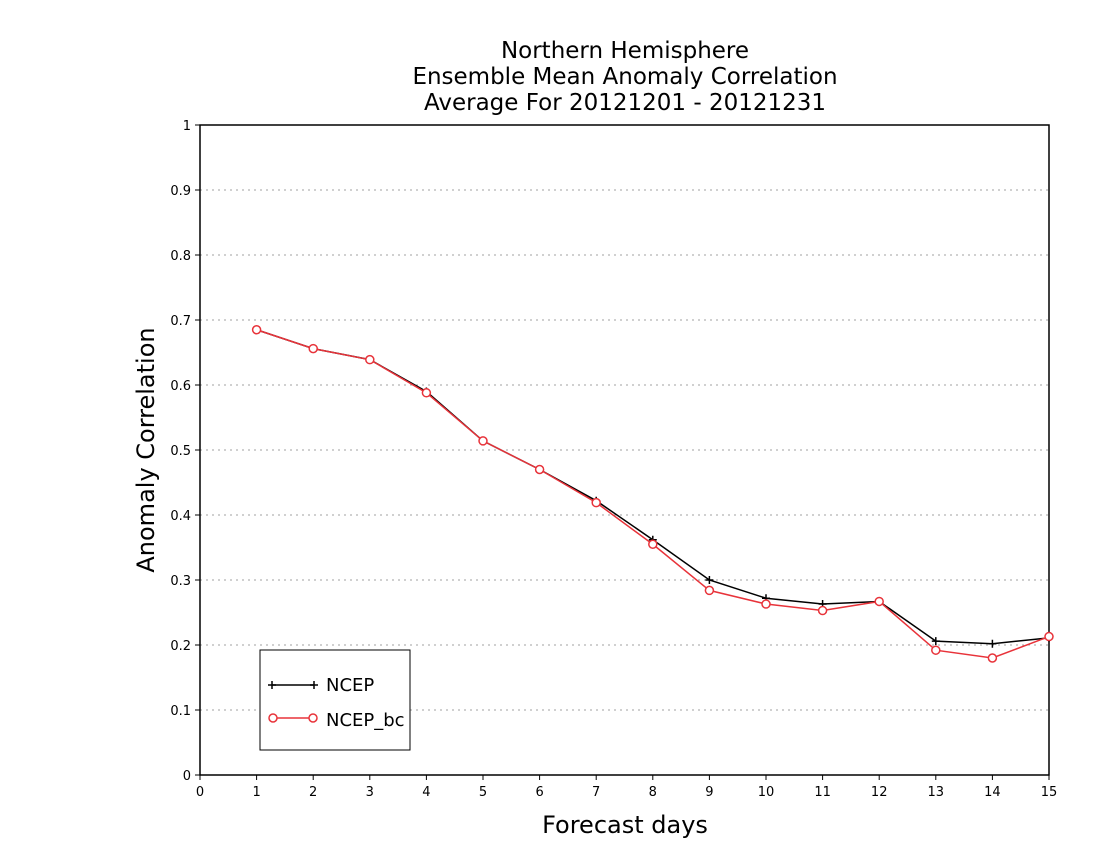 This screenshot has height=850, width=1100. I want to click on x-tick-label-8: 8, so click(653, 792).